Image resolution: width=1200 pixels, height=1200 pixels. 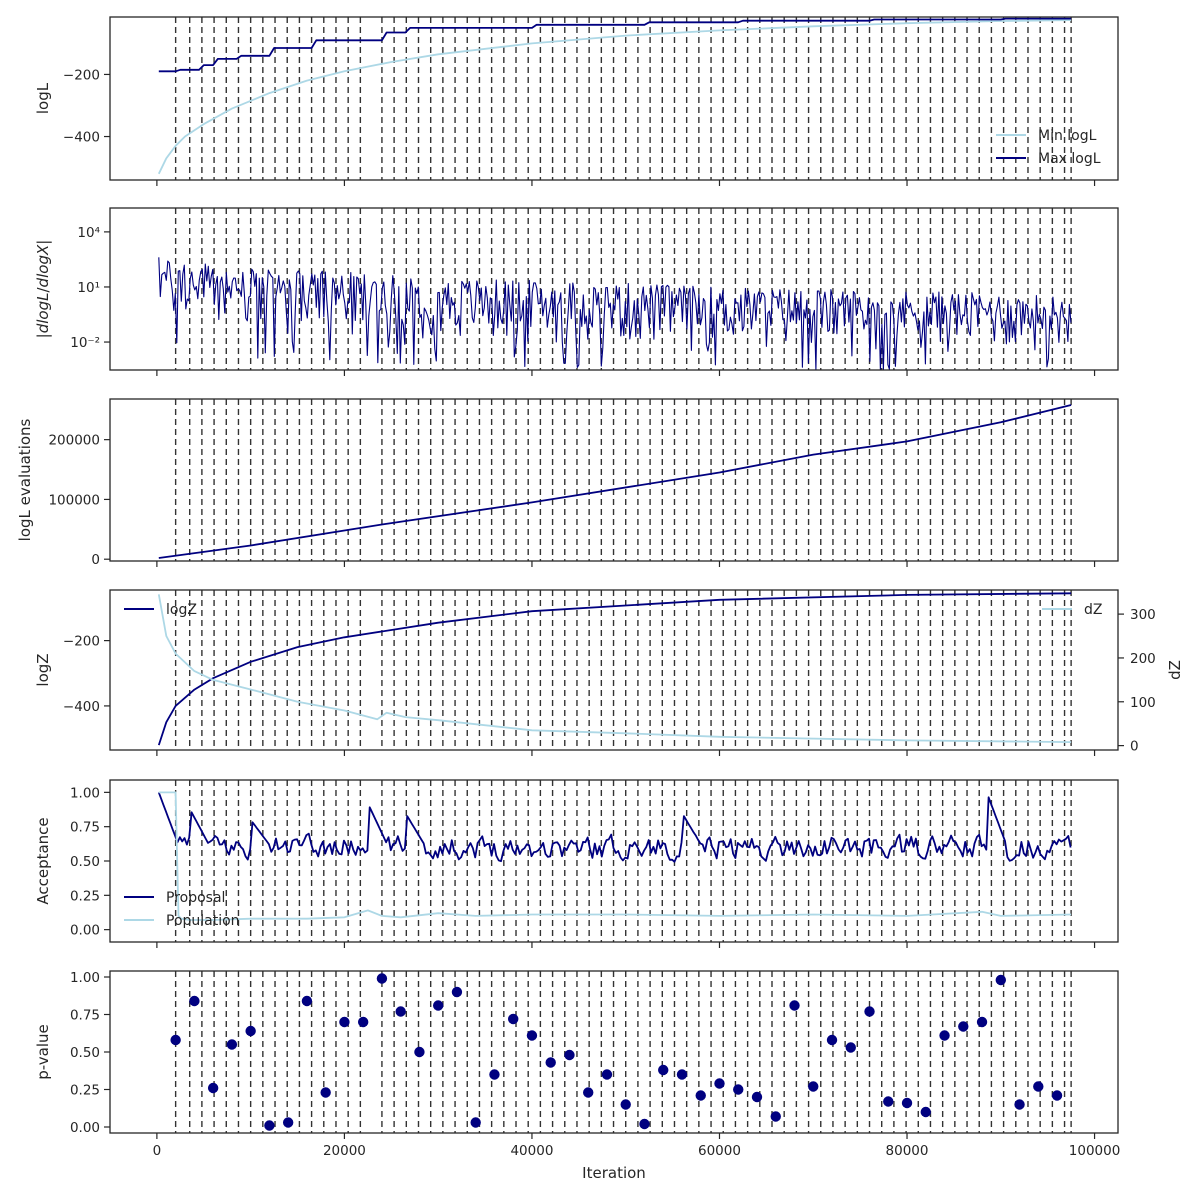 What do you see at coordinates (43, 98) in the screenshot?
I see `y-axis-title: logL` at bounding box center [43, 98].